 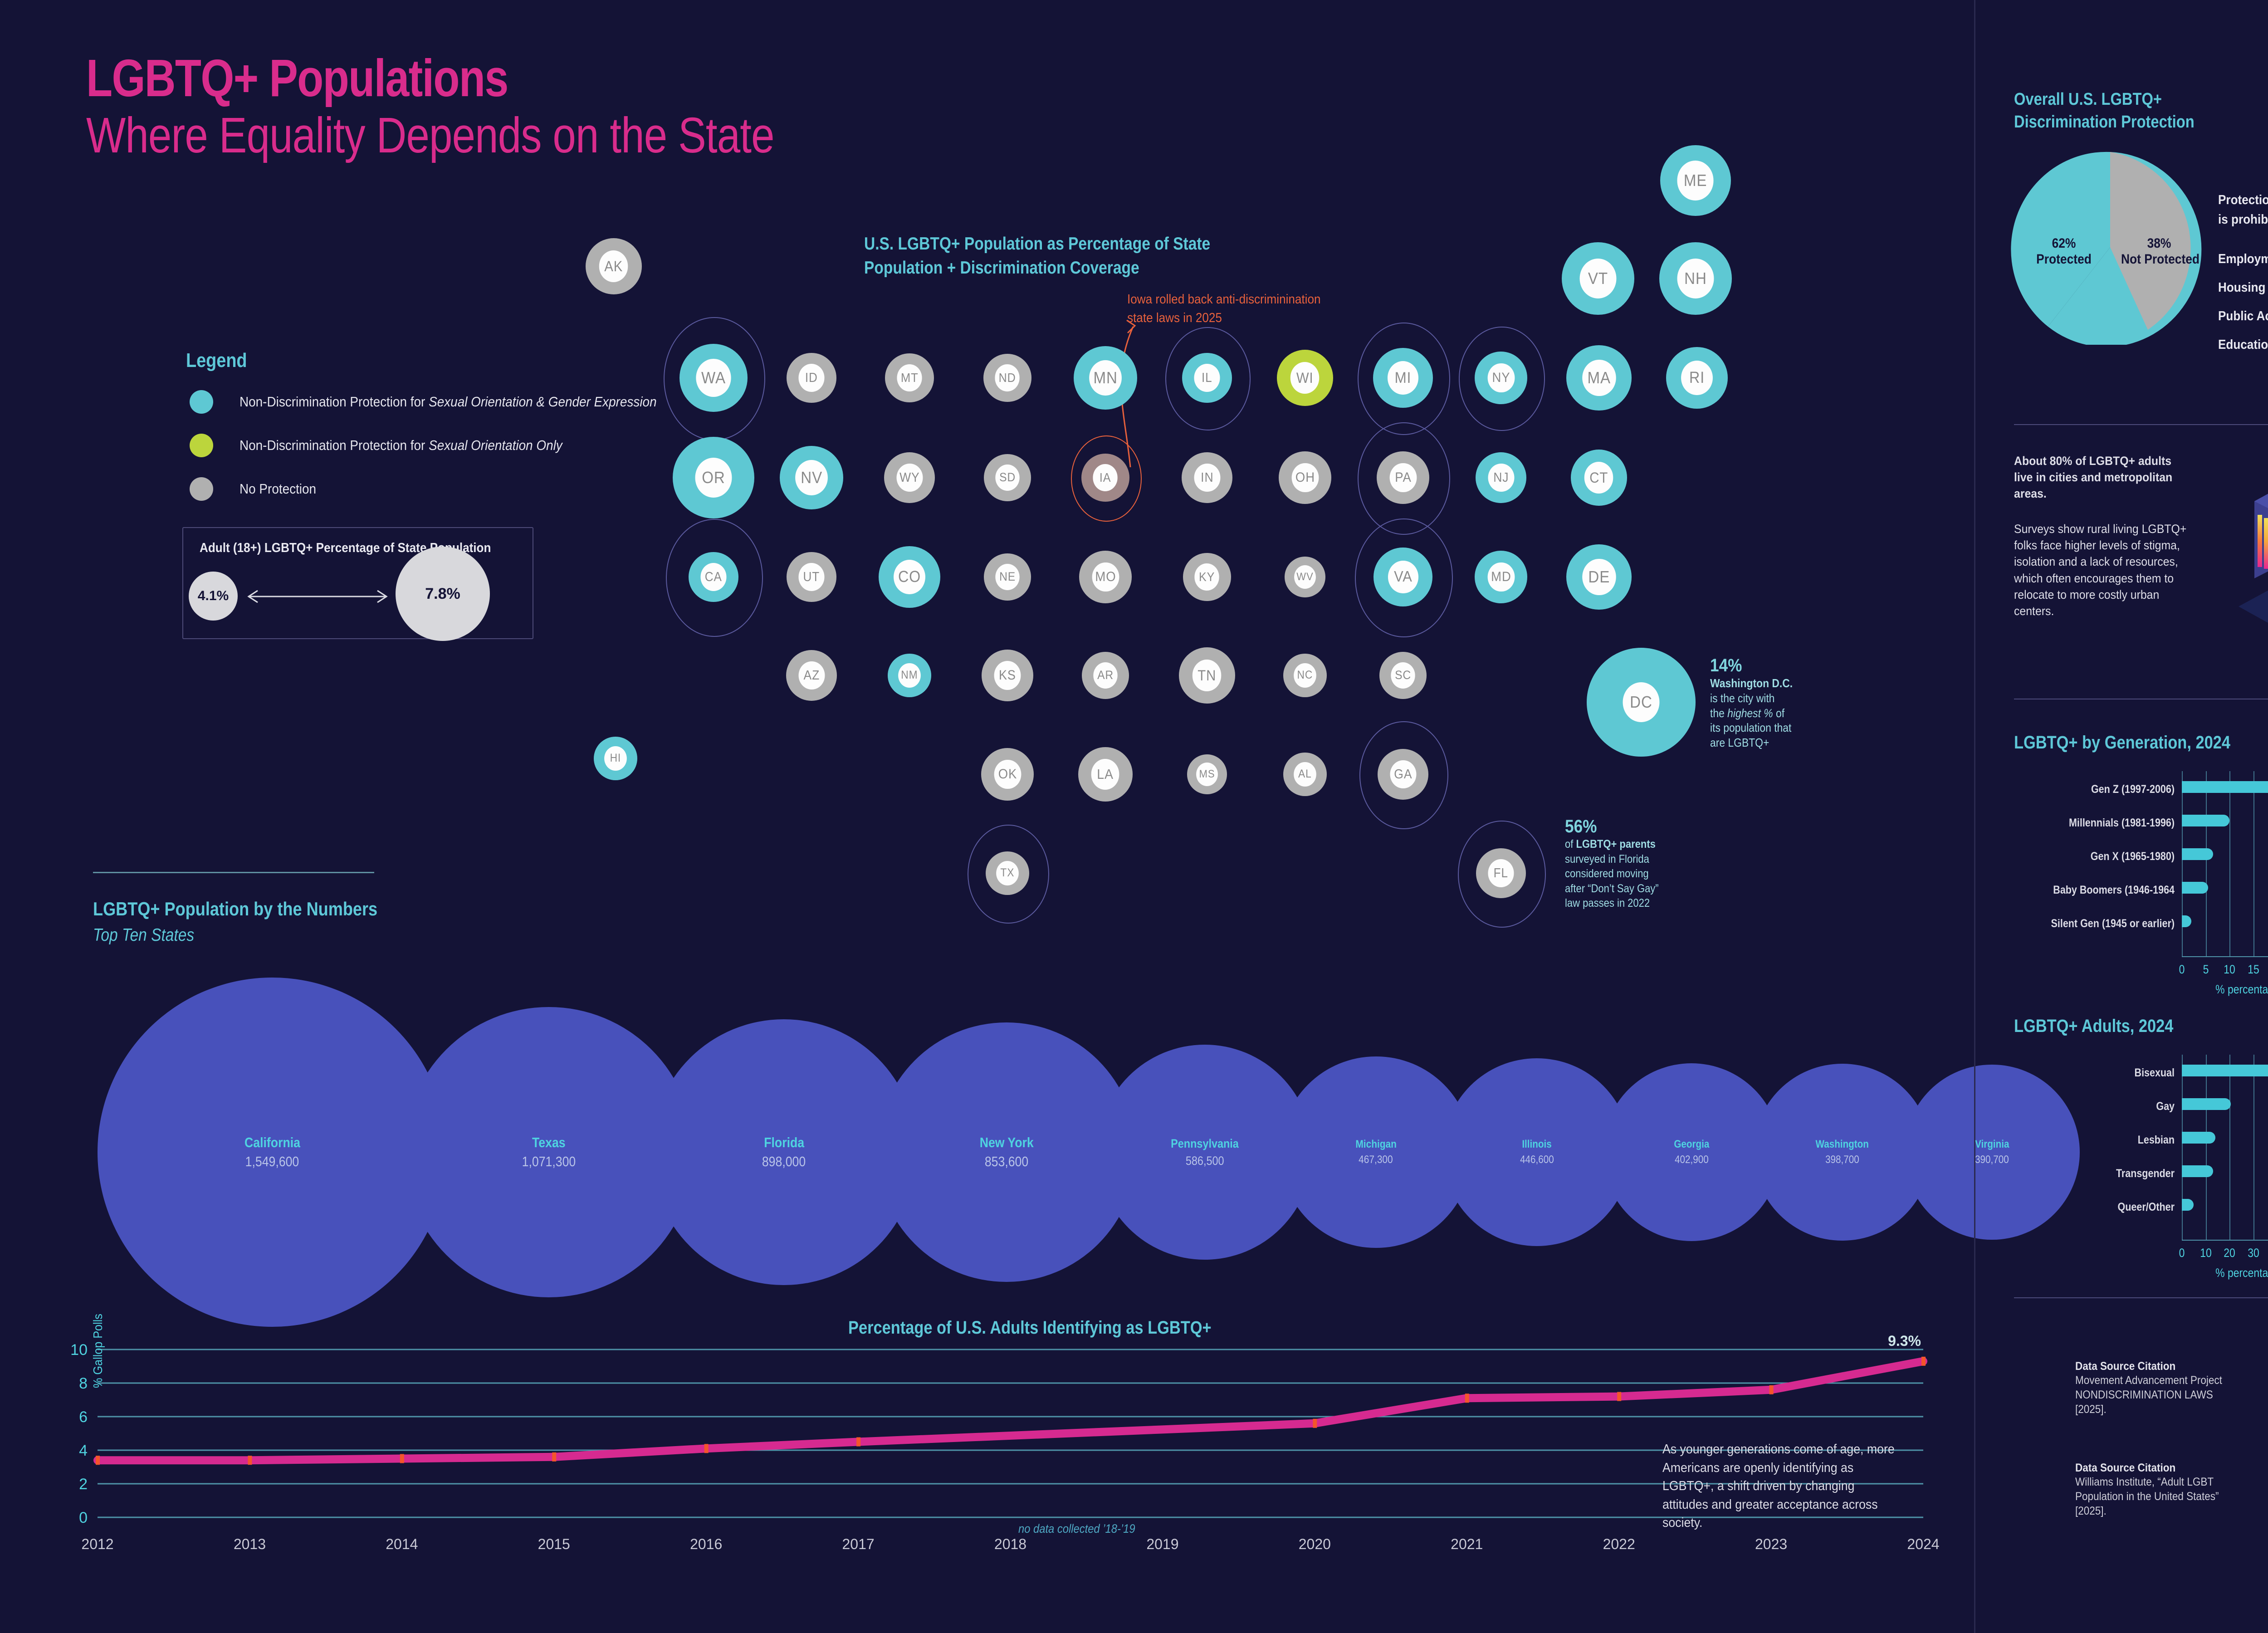 I want to click on state-bubble-ok: OK, so click(x=1008, y=774).